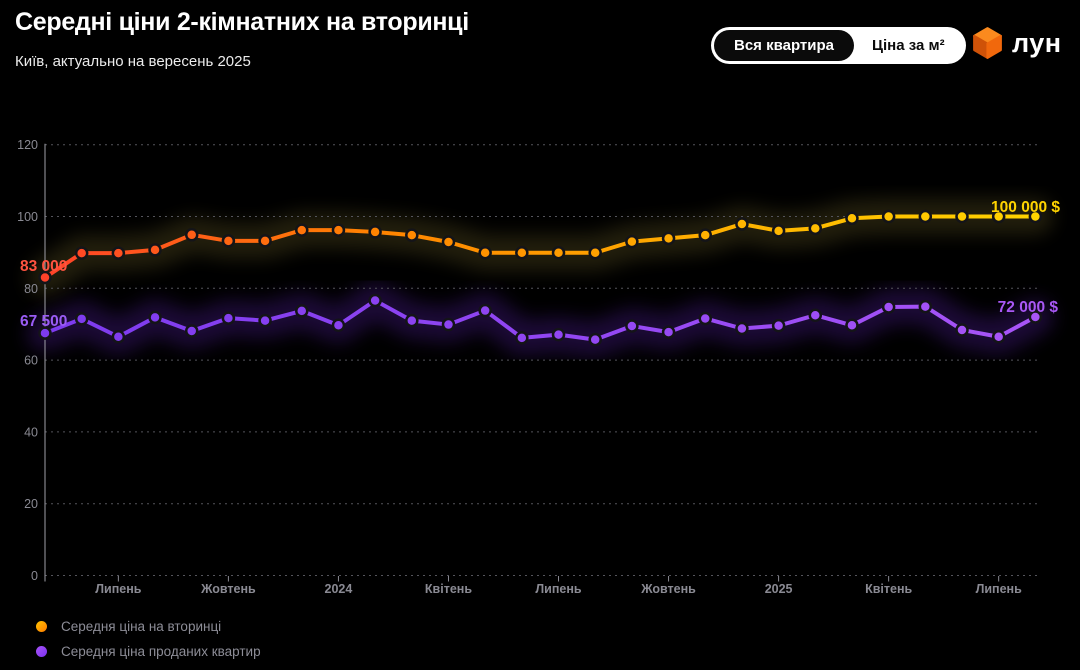 The width and height of the screenshot is (1080, 670). I want to click on legend-item-sold-price: Середня ціна проданих квартир, so click(148, 651).